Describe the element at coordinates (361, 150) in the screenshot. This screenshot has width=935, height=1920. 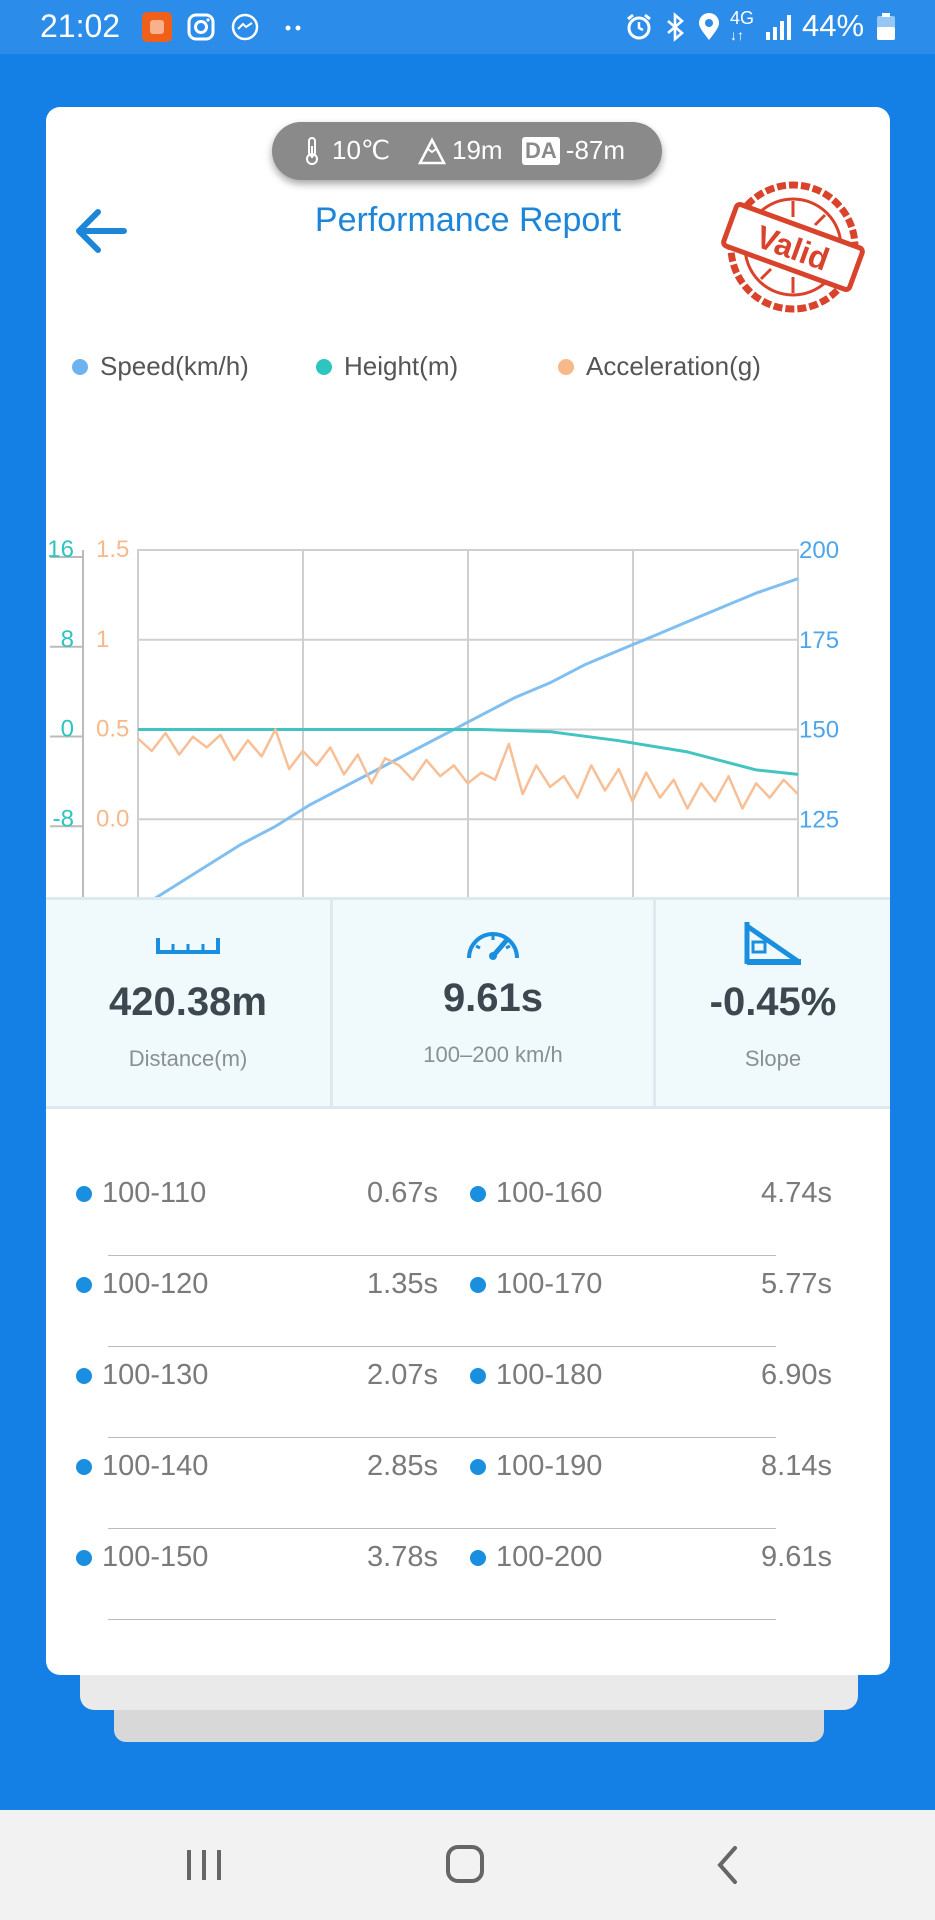
I see `temperature-value: 10℃` at that location.